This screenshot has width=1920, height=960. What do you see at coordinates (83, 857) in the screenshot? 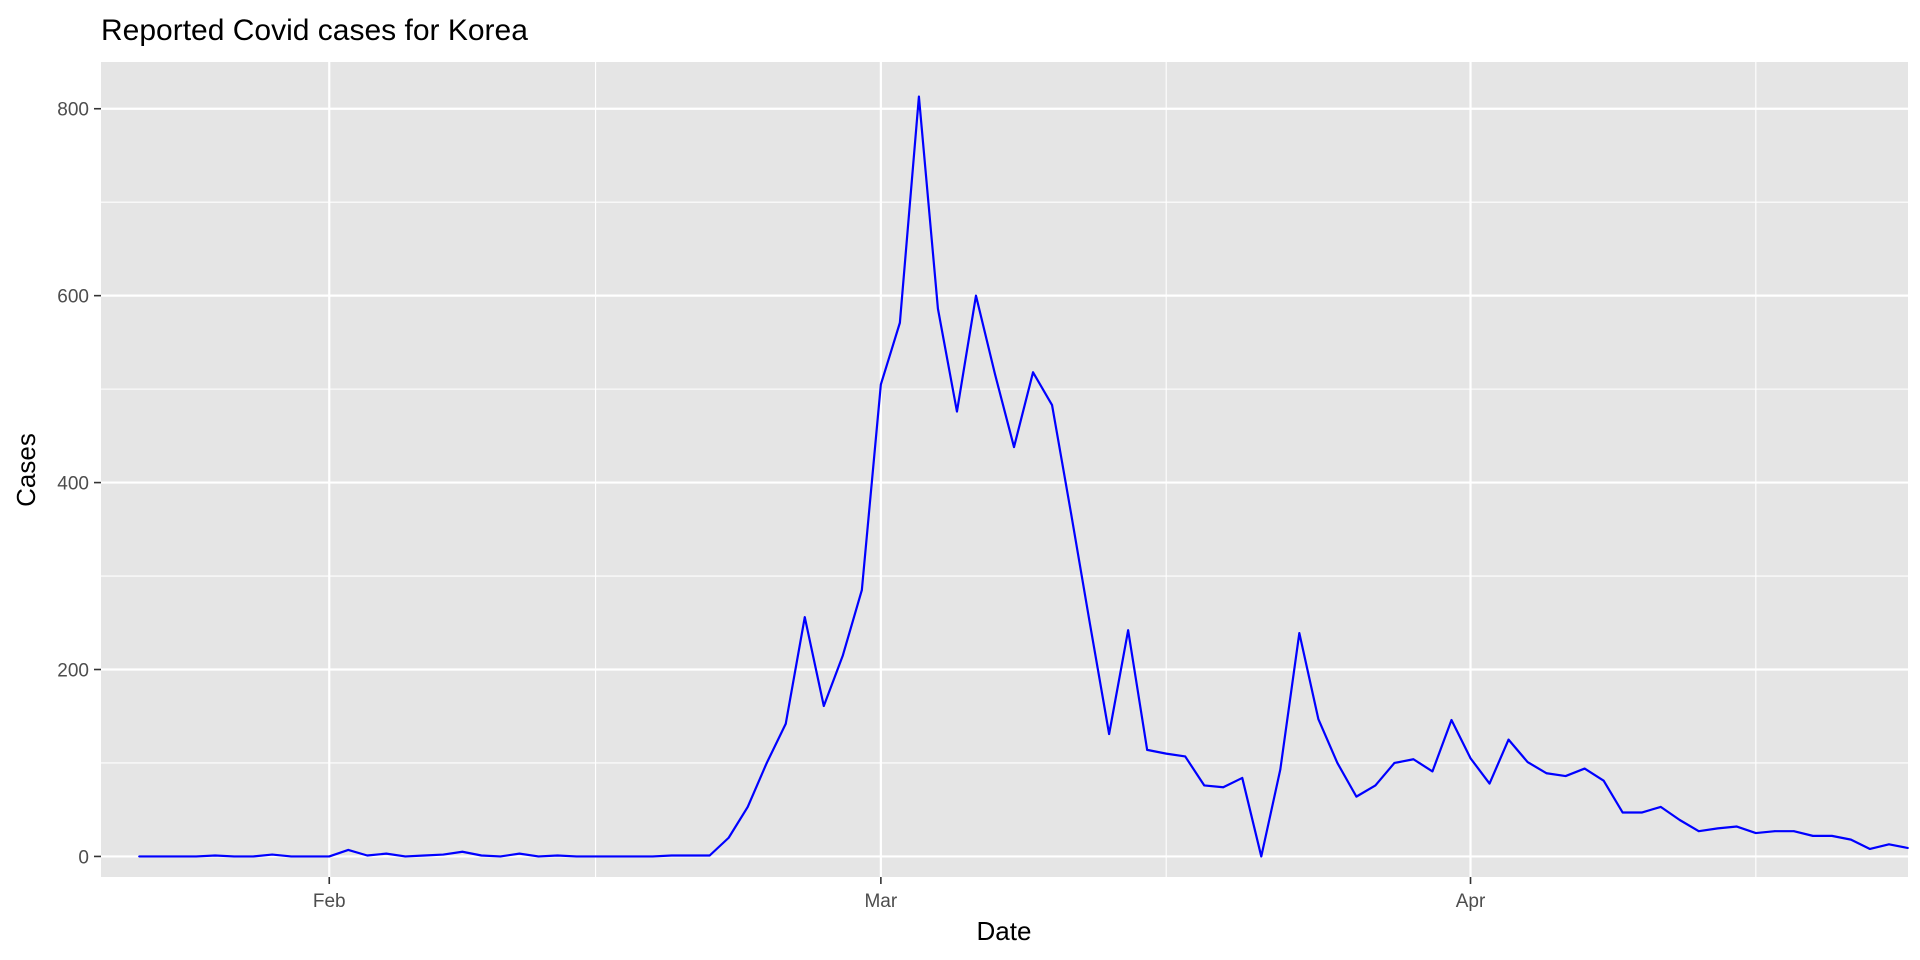
I see `y-tick-label: 0` at bounding box center [83, 857].